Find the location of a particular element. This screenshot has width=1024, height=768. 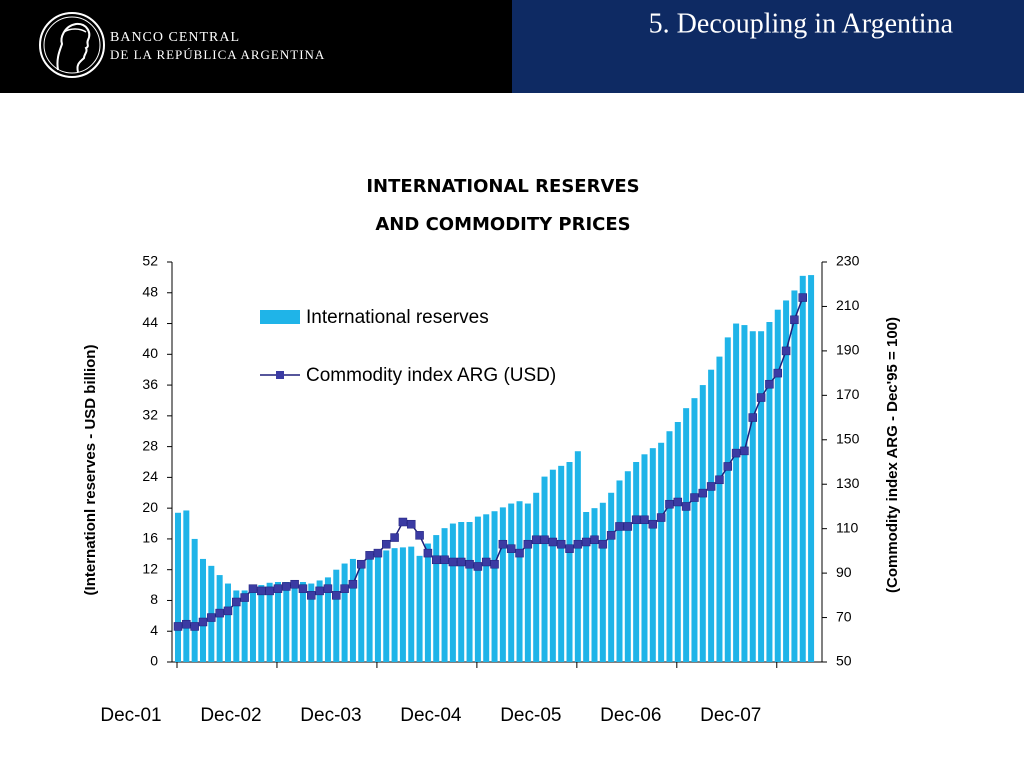

y2-tick-label: 110 is located at coordinates (847, 527).